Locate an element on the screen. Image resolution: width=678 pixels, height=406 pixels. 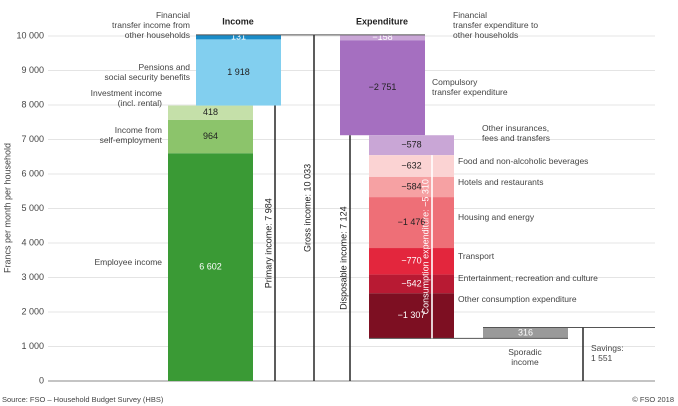
value-label: 418 is located at coordinates (210, 112).